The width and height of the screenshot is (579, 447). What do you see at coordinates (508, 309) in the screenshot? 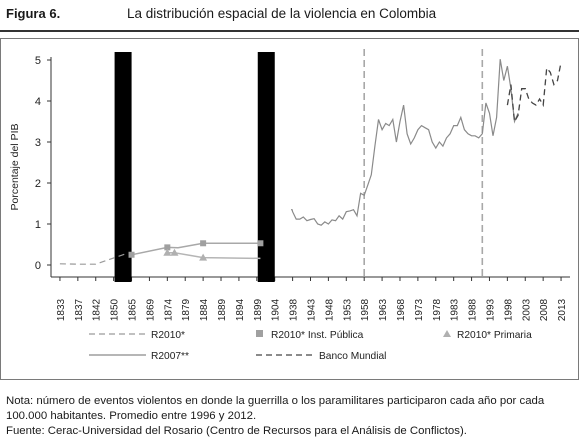
I see `x-tick-label: 1998` at bounding box center [508, 309].